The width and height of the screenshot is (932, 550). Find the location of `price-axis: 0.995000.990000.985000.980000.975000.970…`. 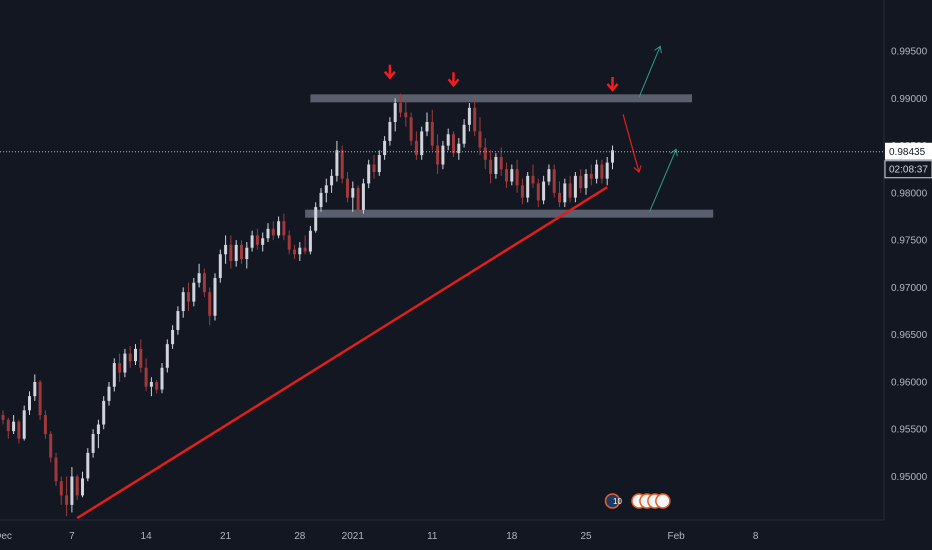

price-axis: 0.995000.990000.985000.980000.975000.970… is located at coordinates (907, 275).